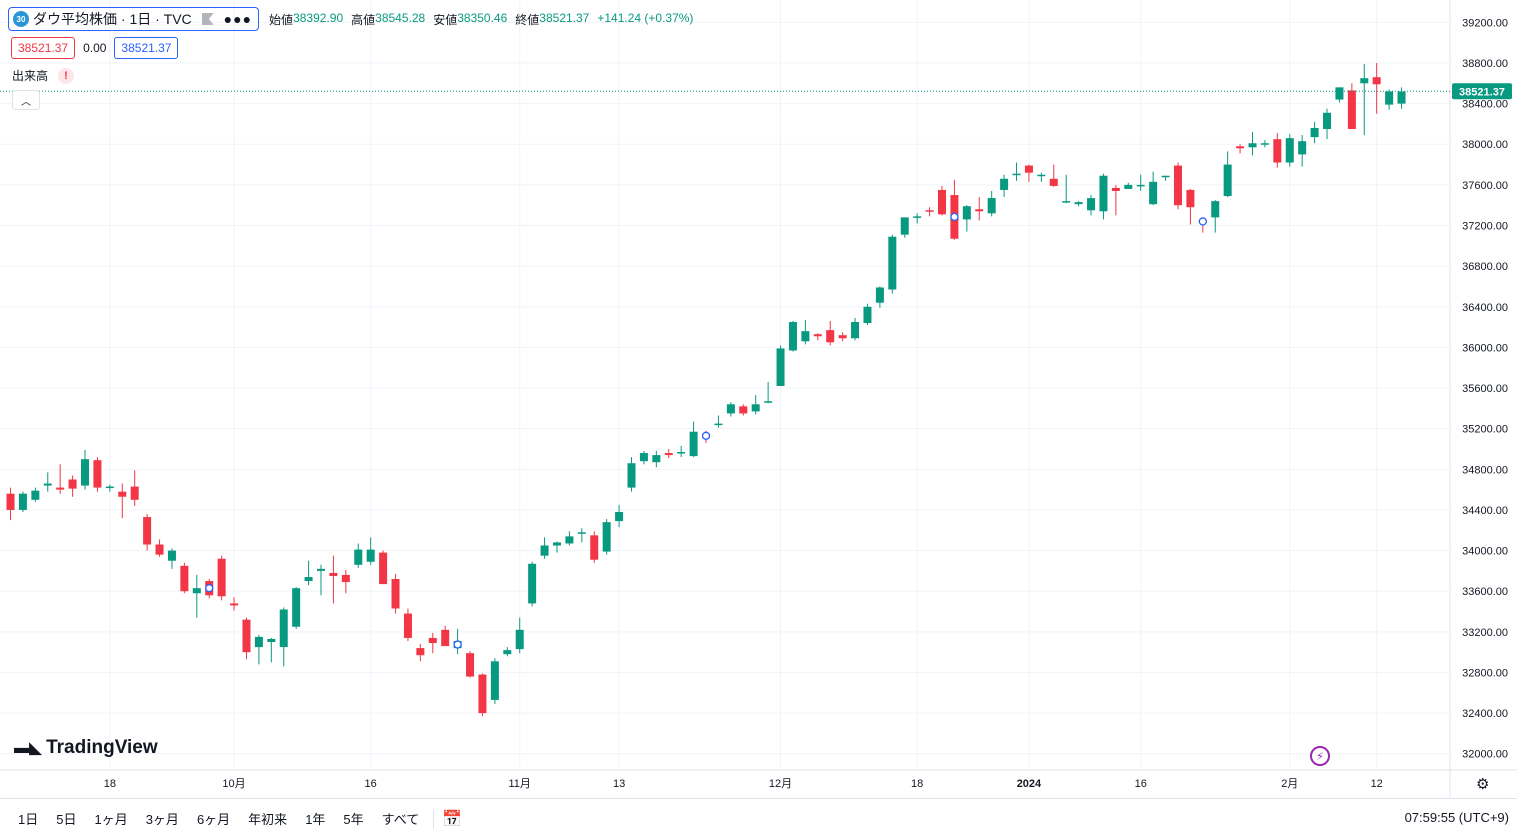 The width and height of the screenshot is (1517, 838). I want to click on low-label: 安値, so click(445, 19).